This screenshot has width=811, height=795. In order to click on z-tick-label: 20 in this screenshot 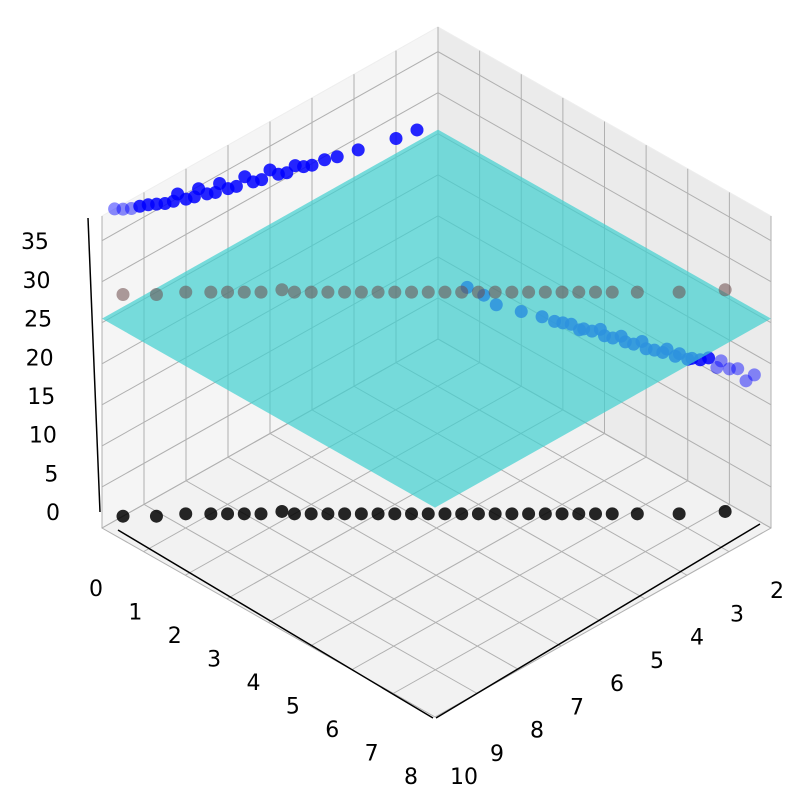, I will do `click(40, 358)`.